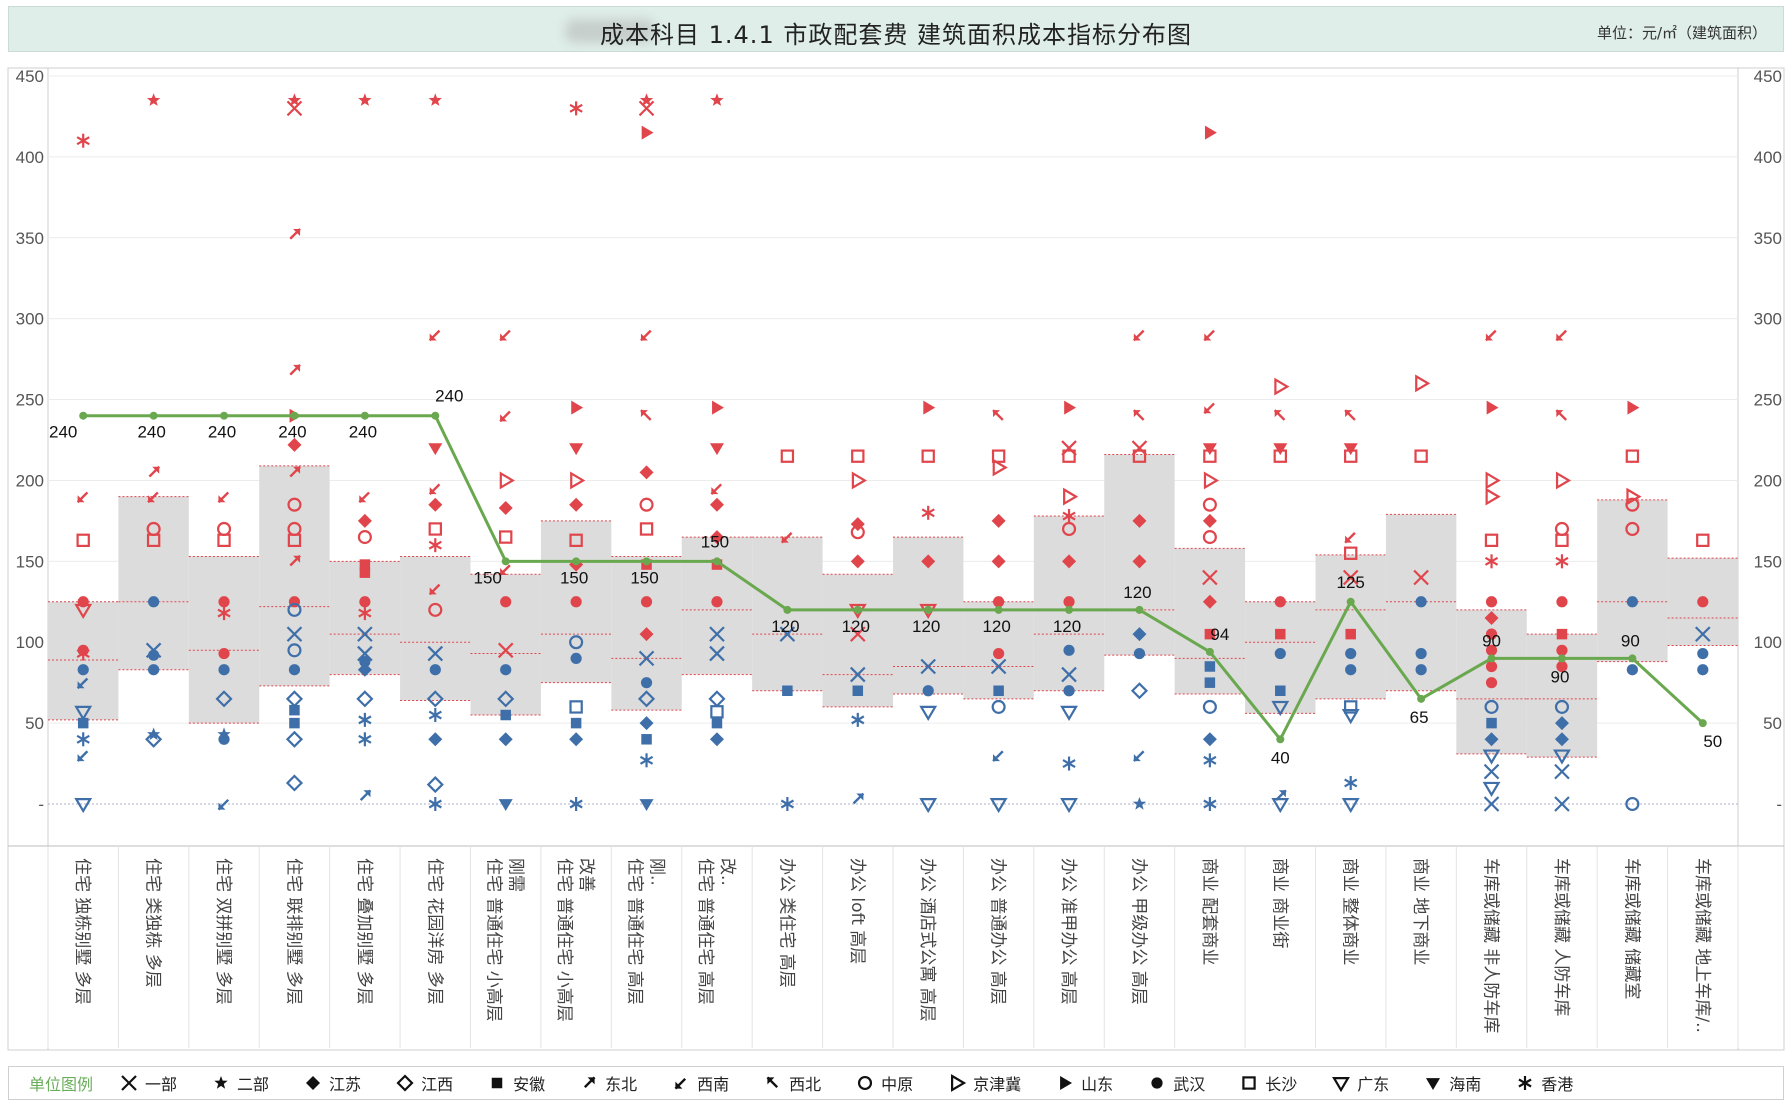 Image resolution: width=1792 pixels, height=1105 pixels. Describe the element at coordinates (30, 400) in the screenshot. I see `y-tick-label-left: 250` at that location.